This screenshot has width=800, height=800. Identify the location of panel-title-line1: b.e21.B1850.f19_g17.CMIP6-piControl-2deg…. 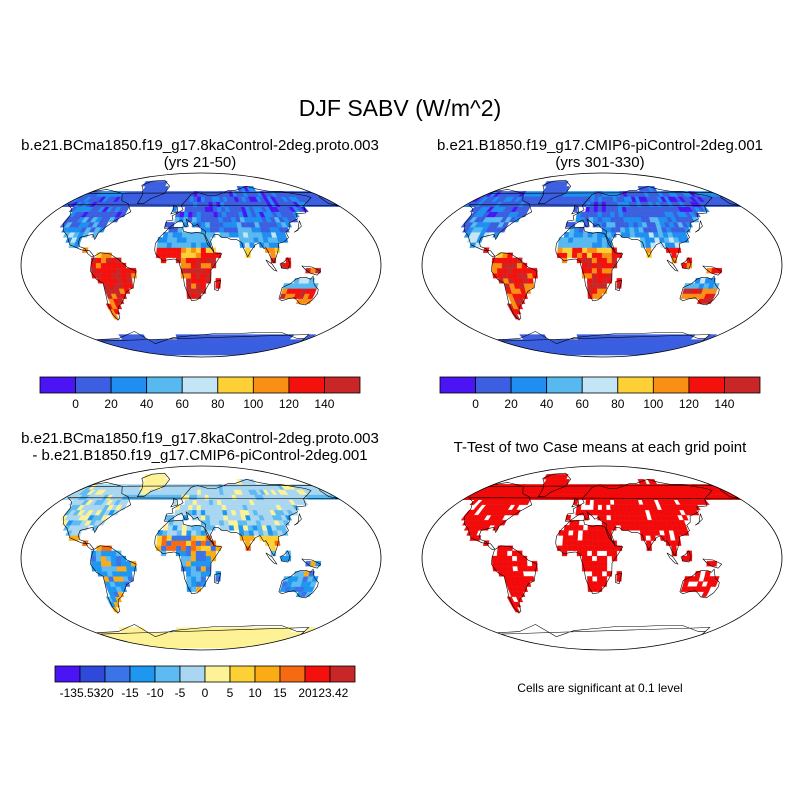
(600, 145).